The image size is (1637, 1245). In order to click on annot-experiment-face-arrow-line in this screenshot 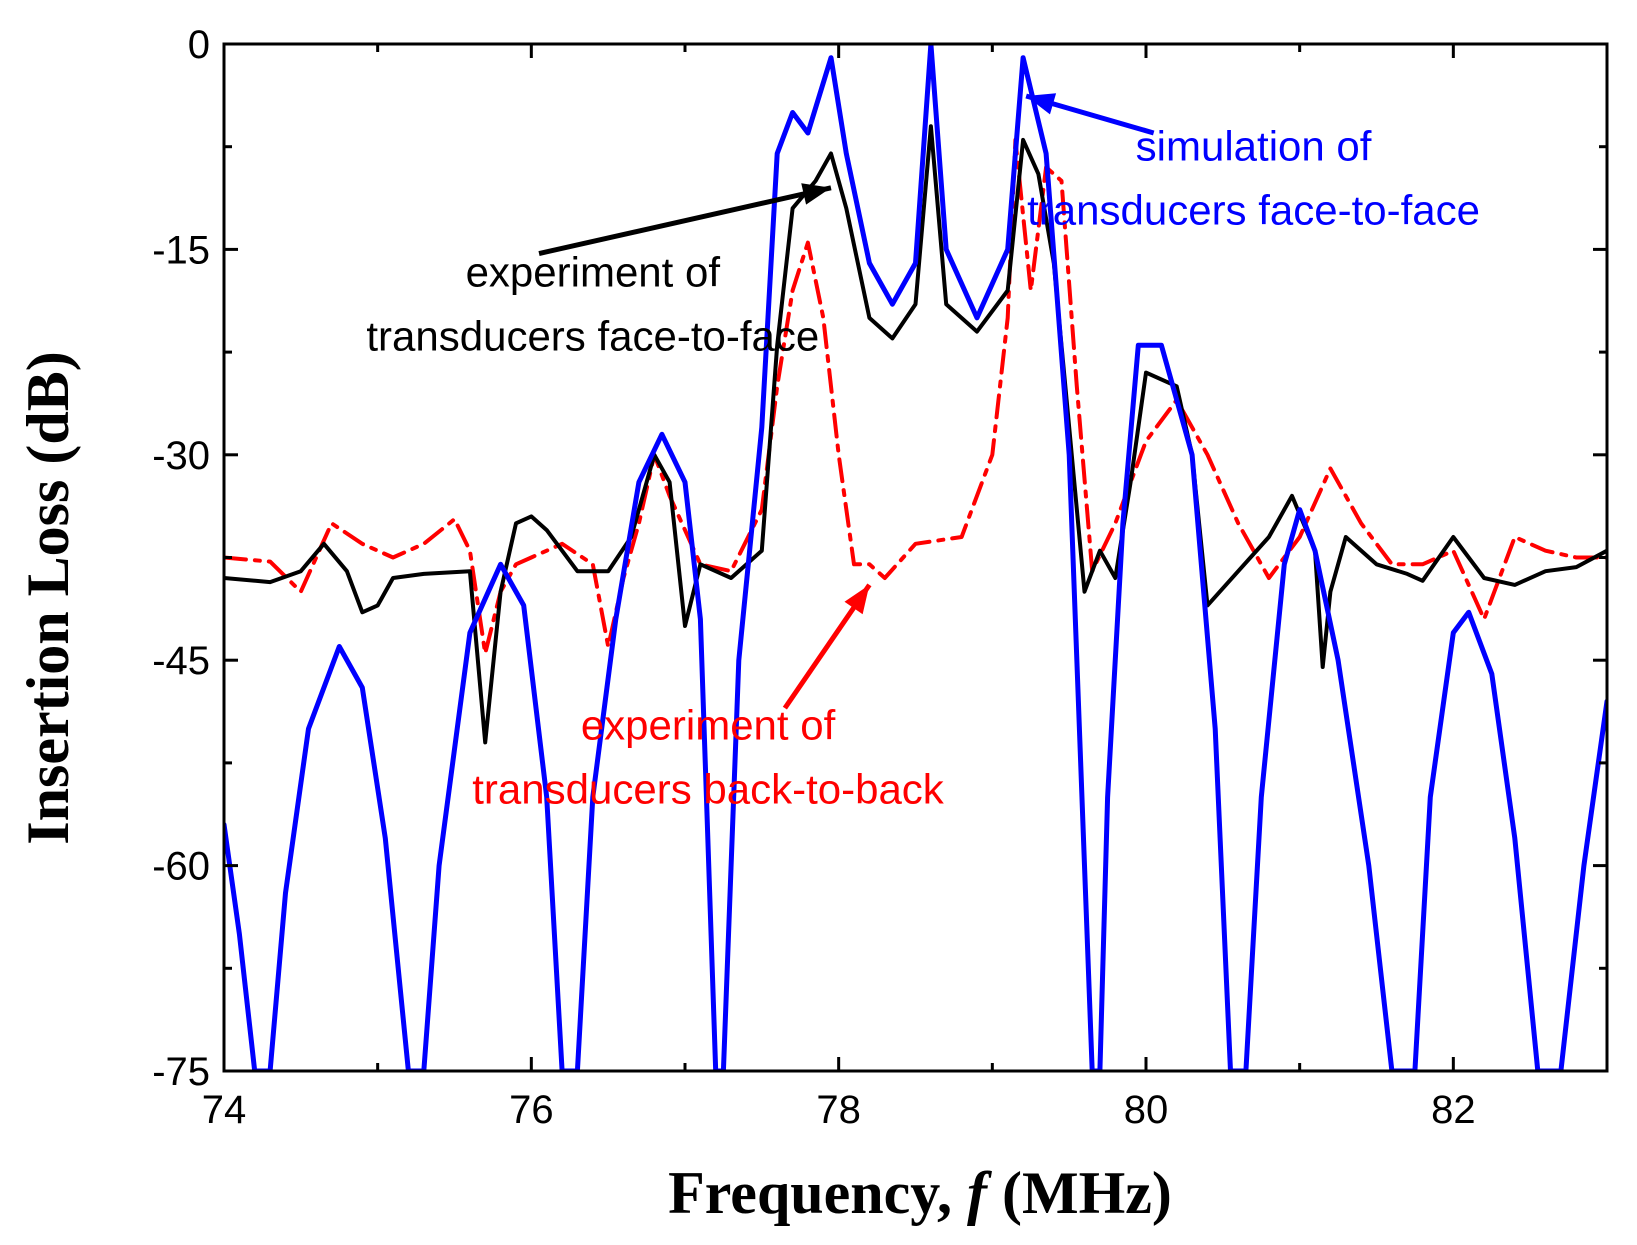, I will do `click(685, 220)`.